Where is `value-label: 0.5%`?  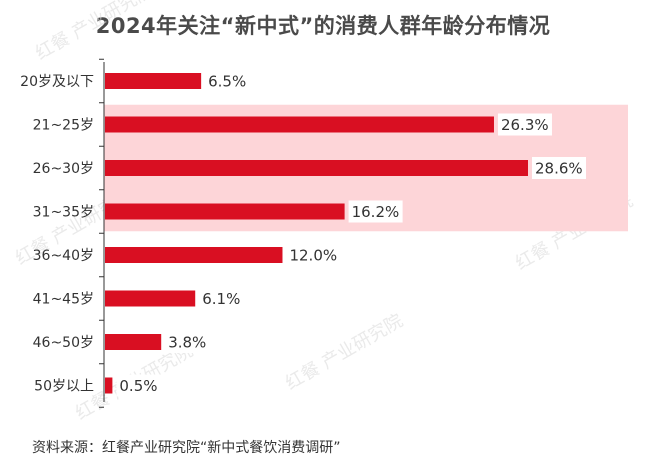
value-label: 0.5% is located at coordinates (138, 386).